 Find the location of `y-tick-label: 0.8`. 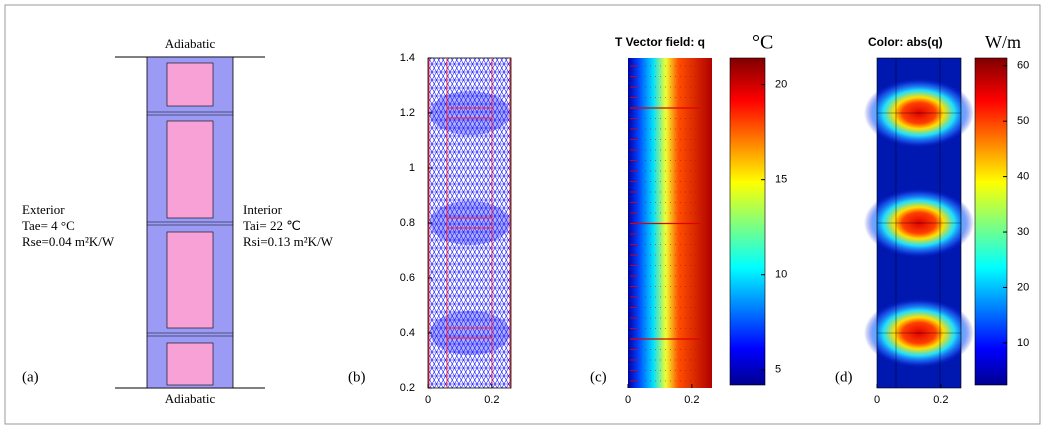

y-tick-label: 0.8 is located at coordinates (407, 223).